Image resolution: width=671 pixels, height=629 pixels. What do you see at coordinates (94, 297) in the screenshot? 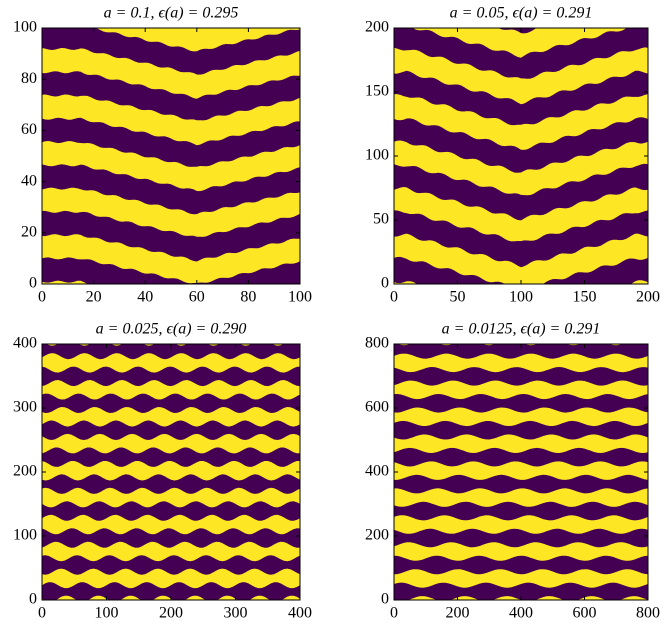
I see `x-tick-label: 20` at bounding box center [94, 297].